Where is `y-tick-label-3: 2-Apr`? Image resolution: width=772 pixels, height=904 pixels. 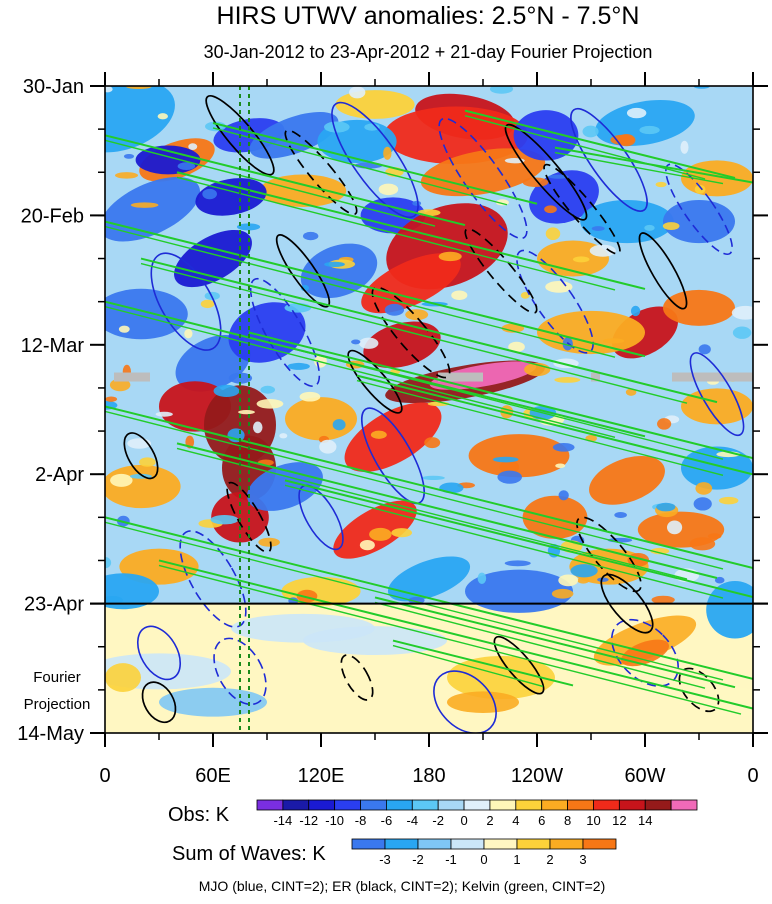
y-tick-label-3: 2-Apr is located at coordinates (59, 475).